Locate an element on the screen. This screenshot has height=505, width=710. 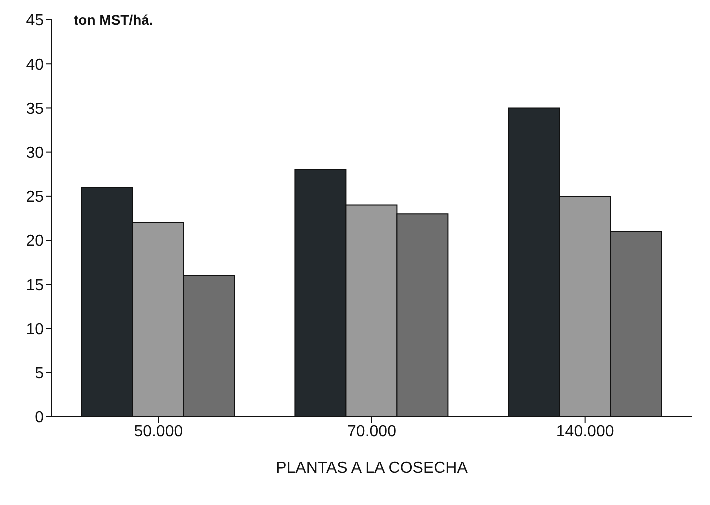
x-axis-title: PLANTAS A LA COSECHA is located at coordinates (372, 468).